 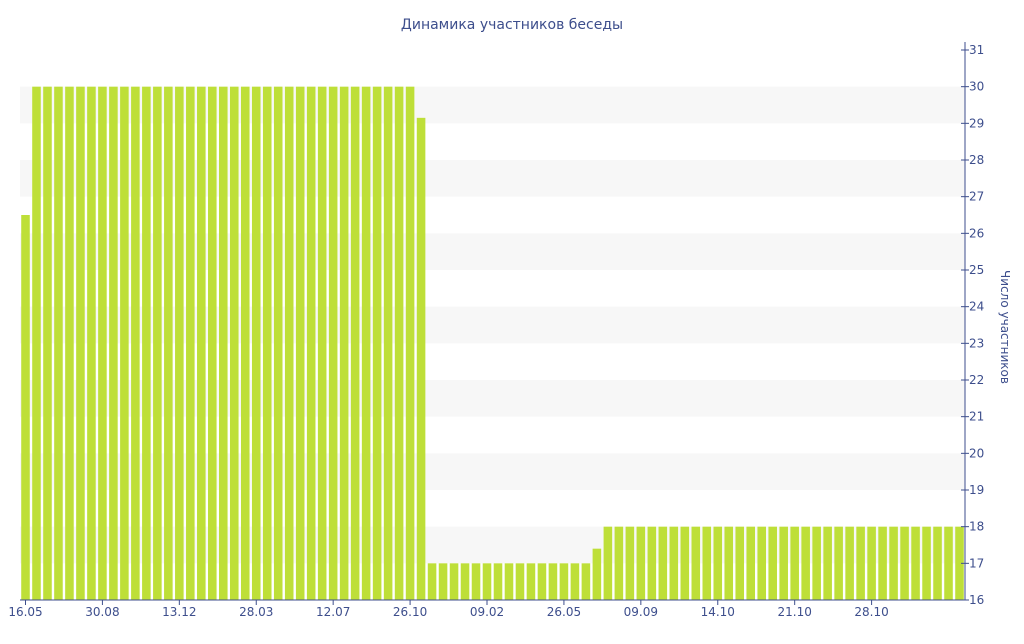 I want to click on y-tick-label: 27, so click(x=976, y=197).